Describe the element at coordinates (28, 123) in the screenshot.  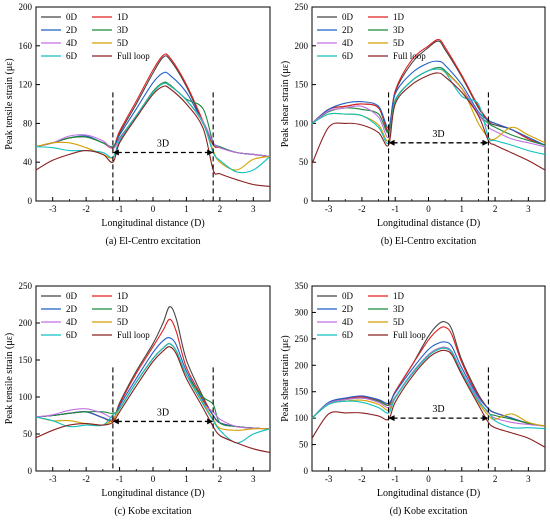
I see `y-tick-label: 80` at that location.